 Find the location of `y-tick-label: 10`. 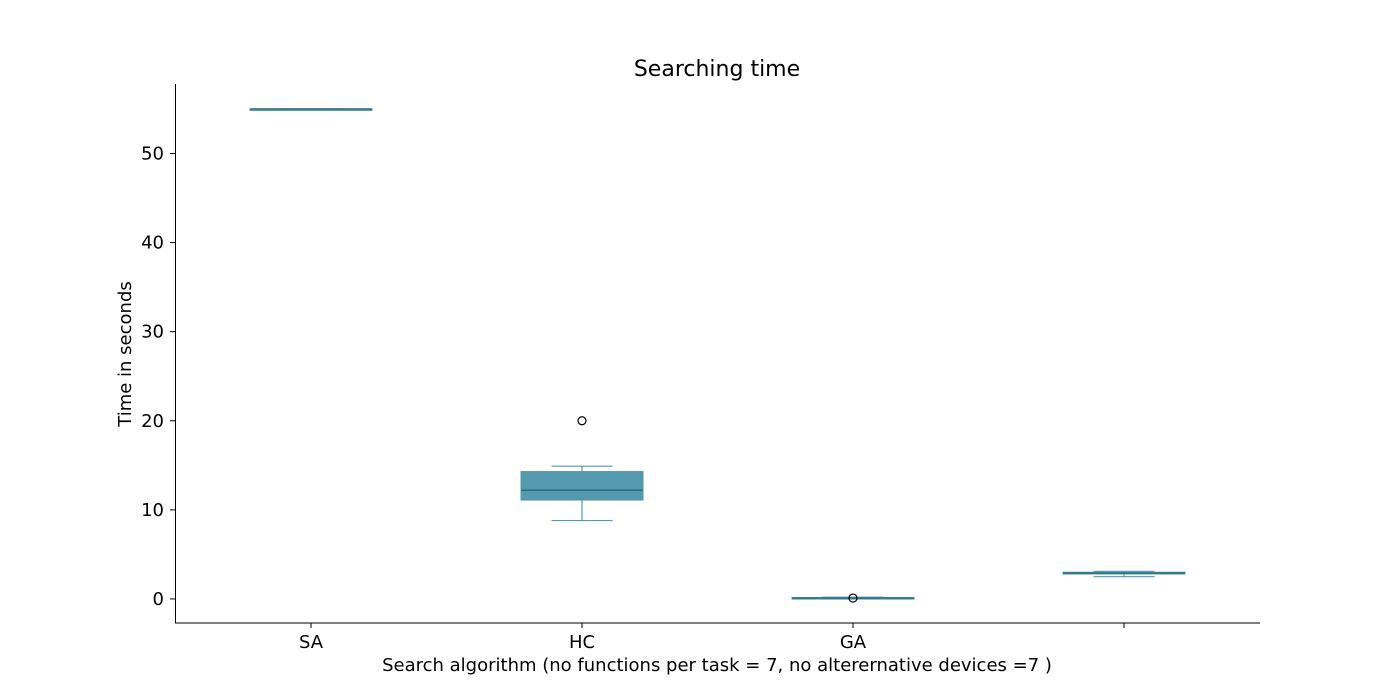

y-tick-label: 10 is located at coordinates (152, 510).